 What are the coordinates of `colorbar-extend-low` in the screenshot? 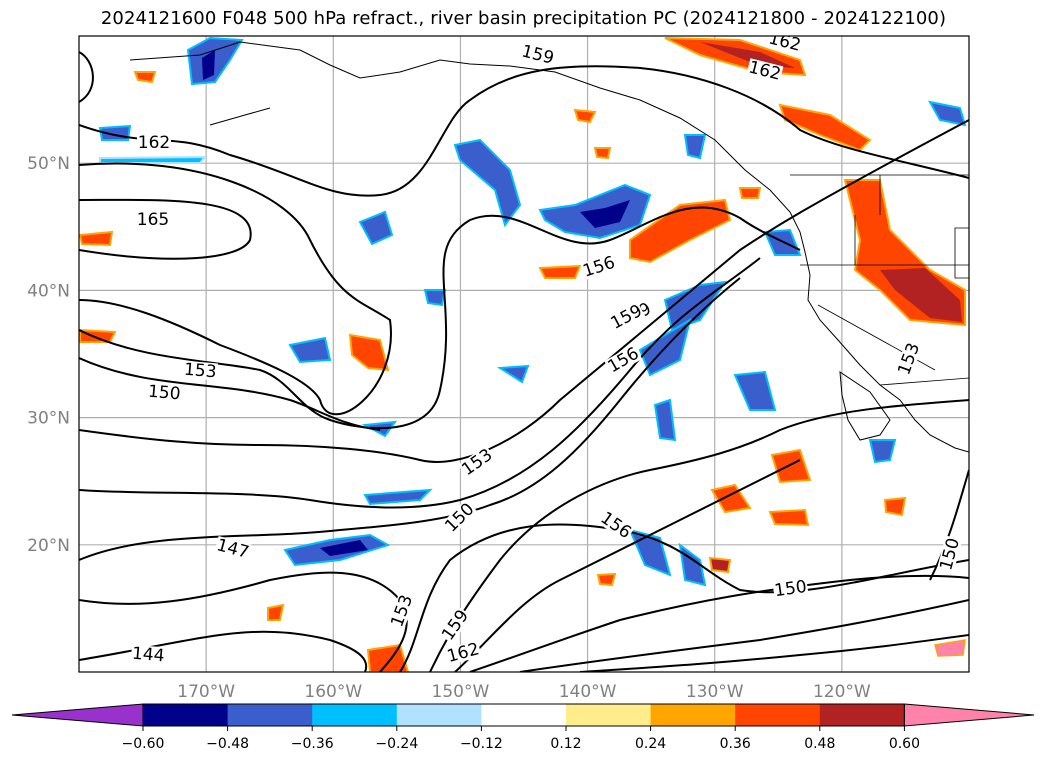 It's located at (77, 715).